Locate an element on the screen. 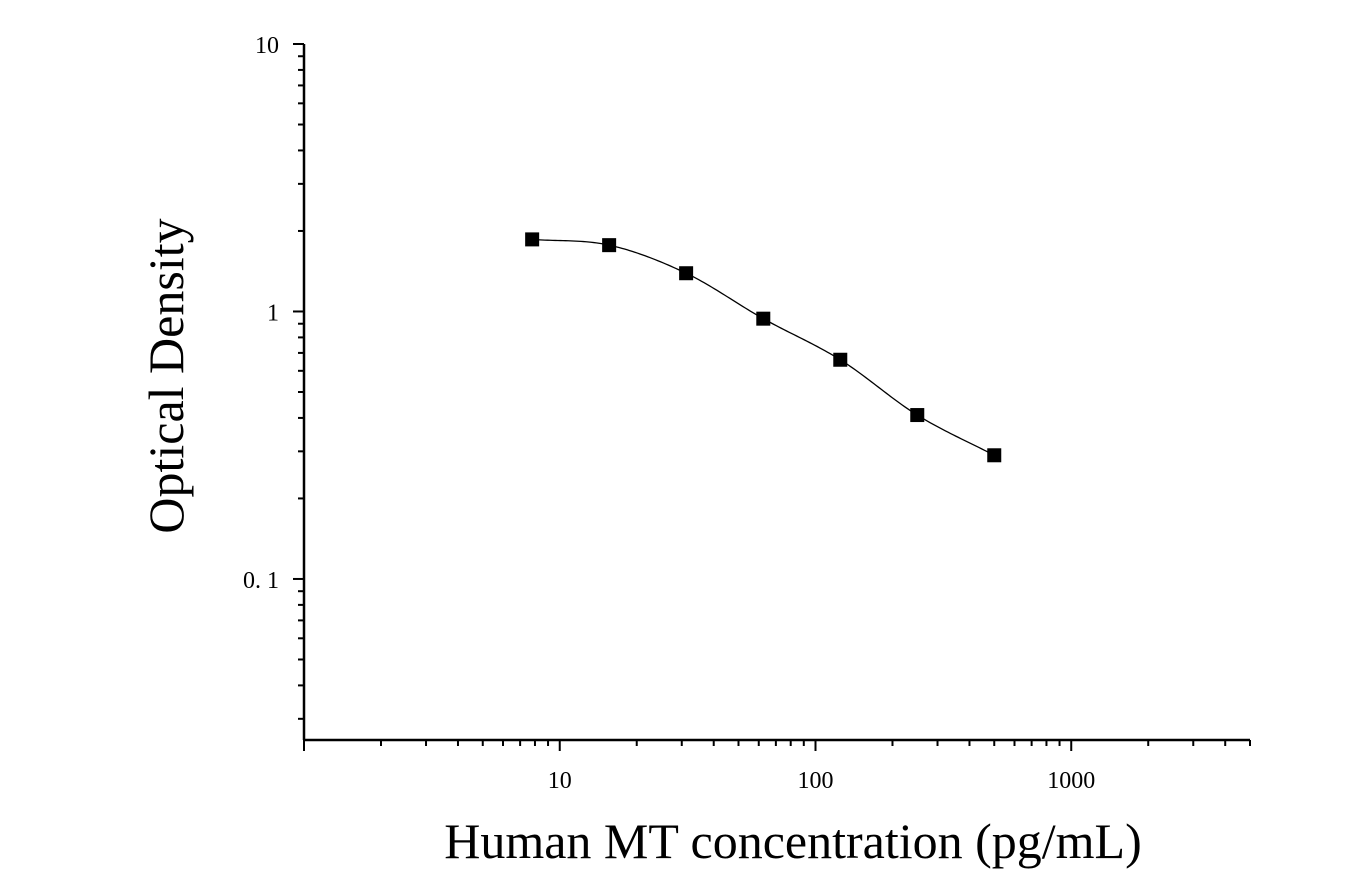 The width and height of the screenshot is (1362, 883). y-axis-title: Optical Density is located at coordinates (166, 375).